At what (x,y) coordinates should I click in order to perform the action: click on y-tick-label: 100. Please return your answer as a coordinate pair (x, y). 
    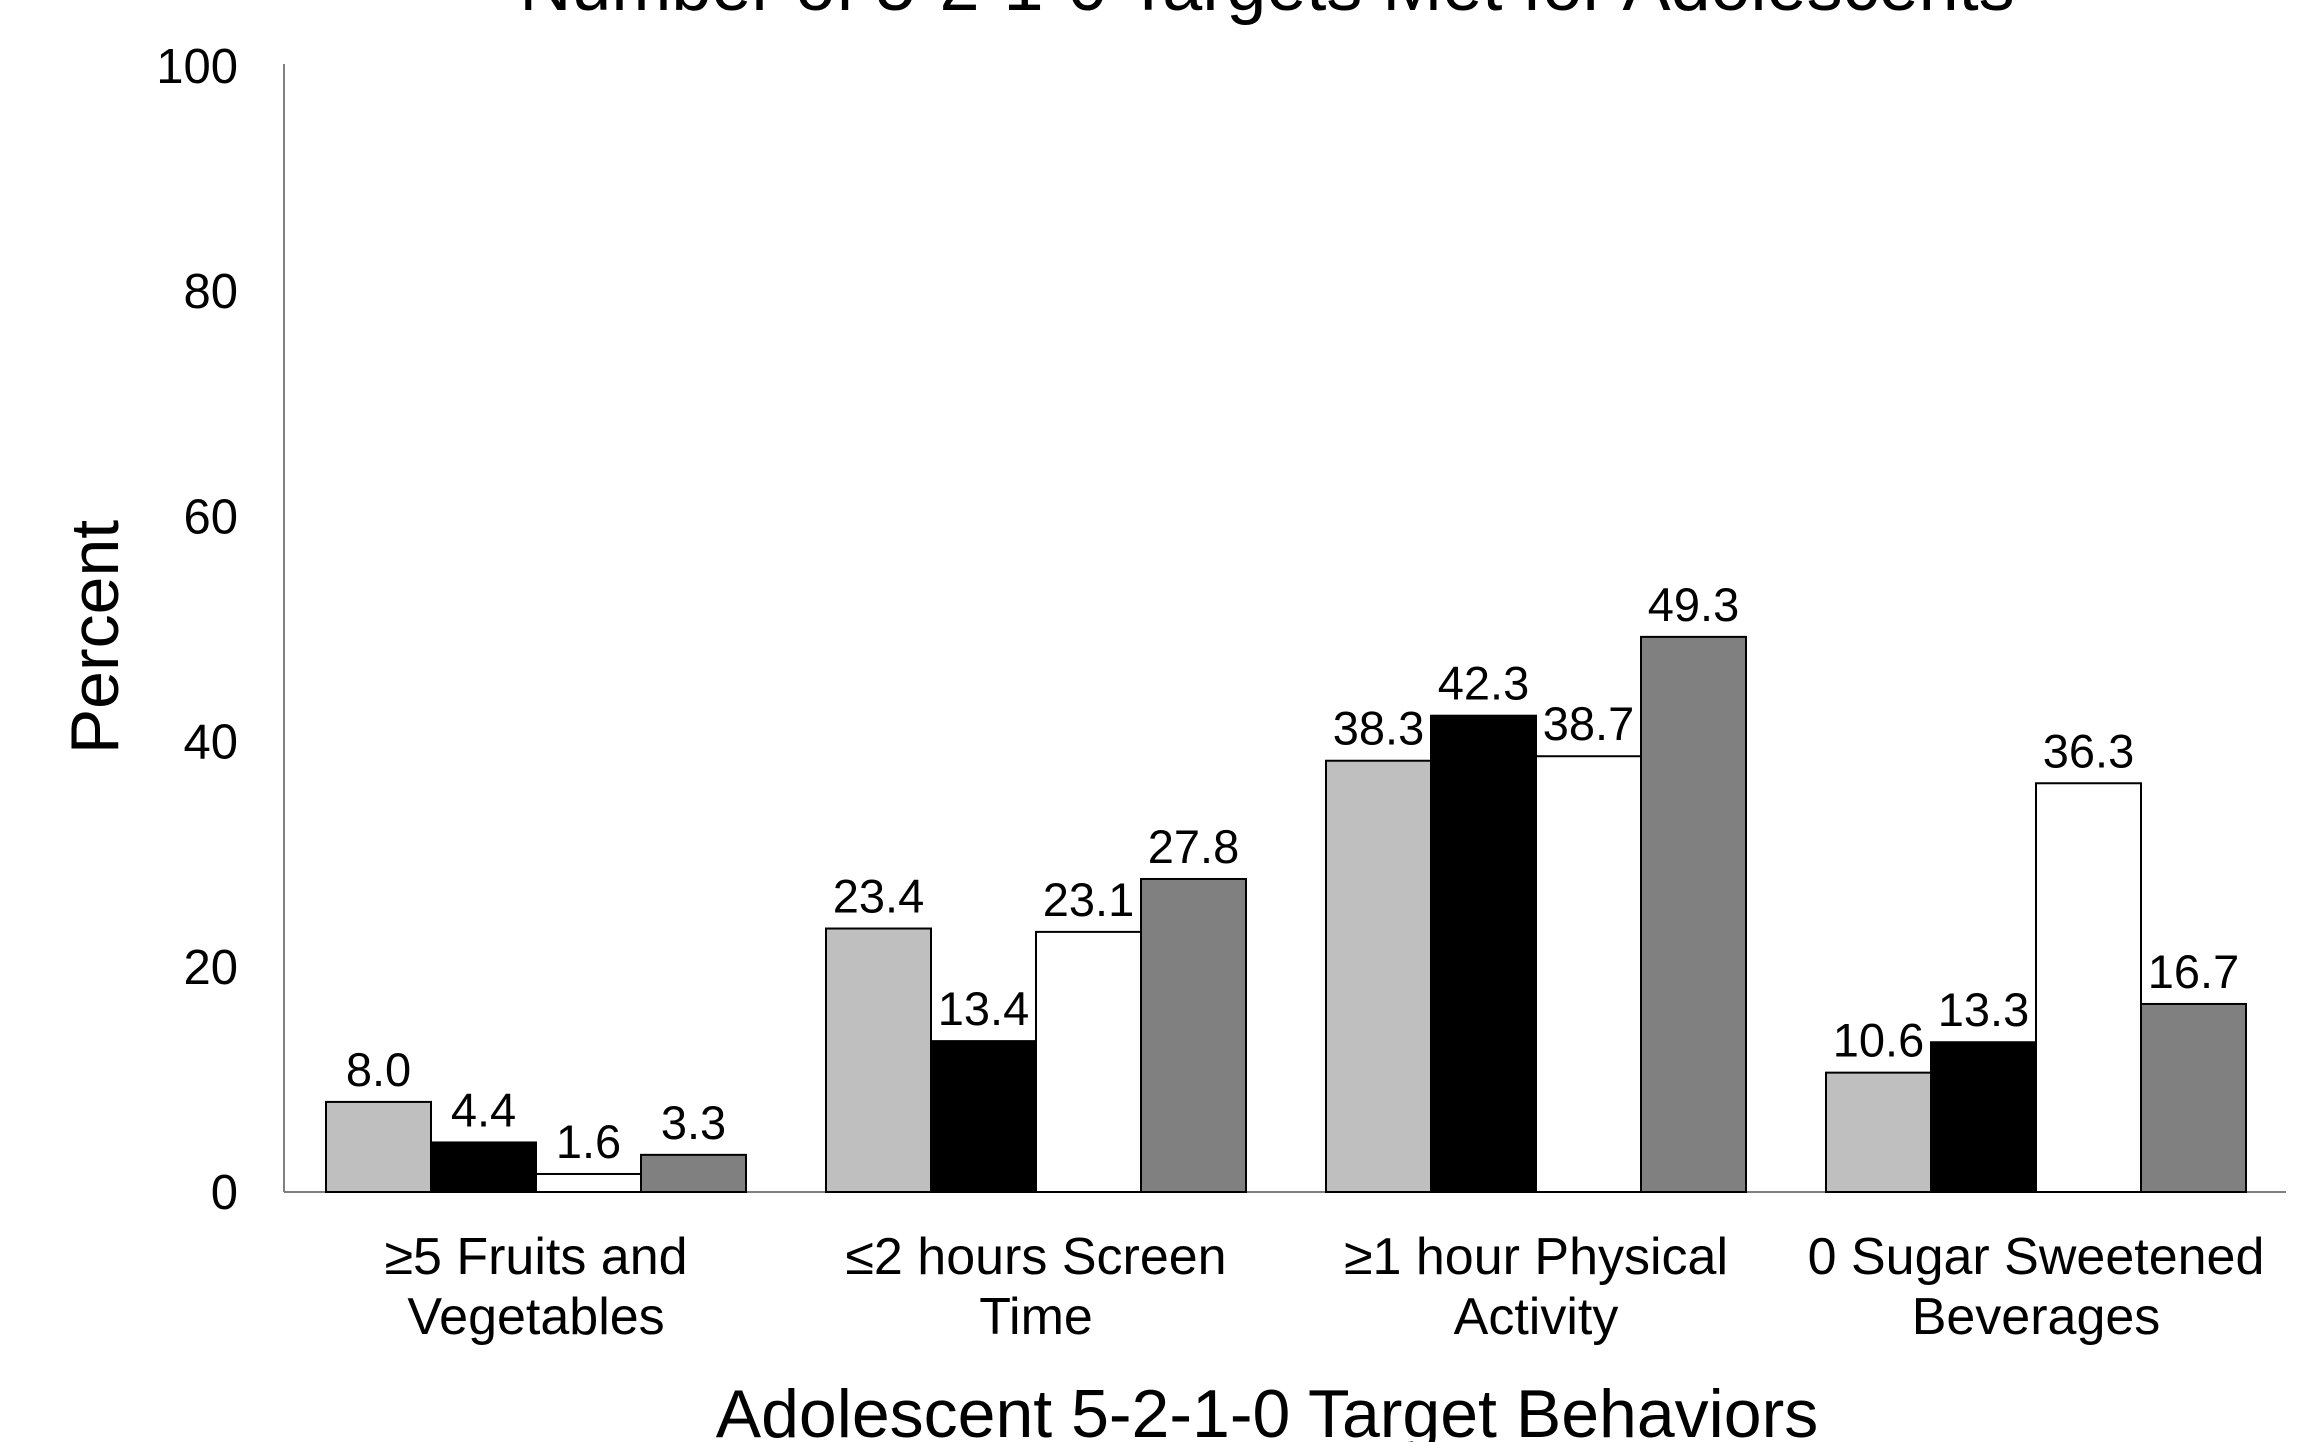
    Looking at the image, I should click on (197, 67).